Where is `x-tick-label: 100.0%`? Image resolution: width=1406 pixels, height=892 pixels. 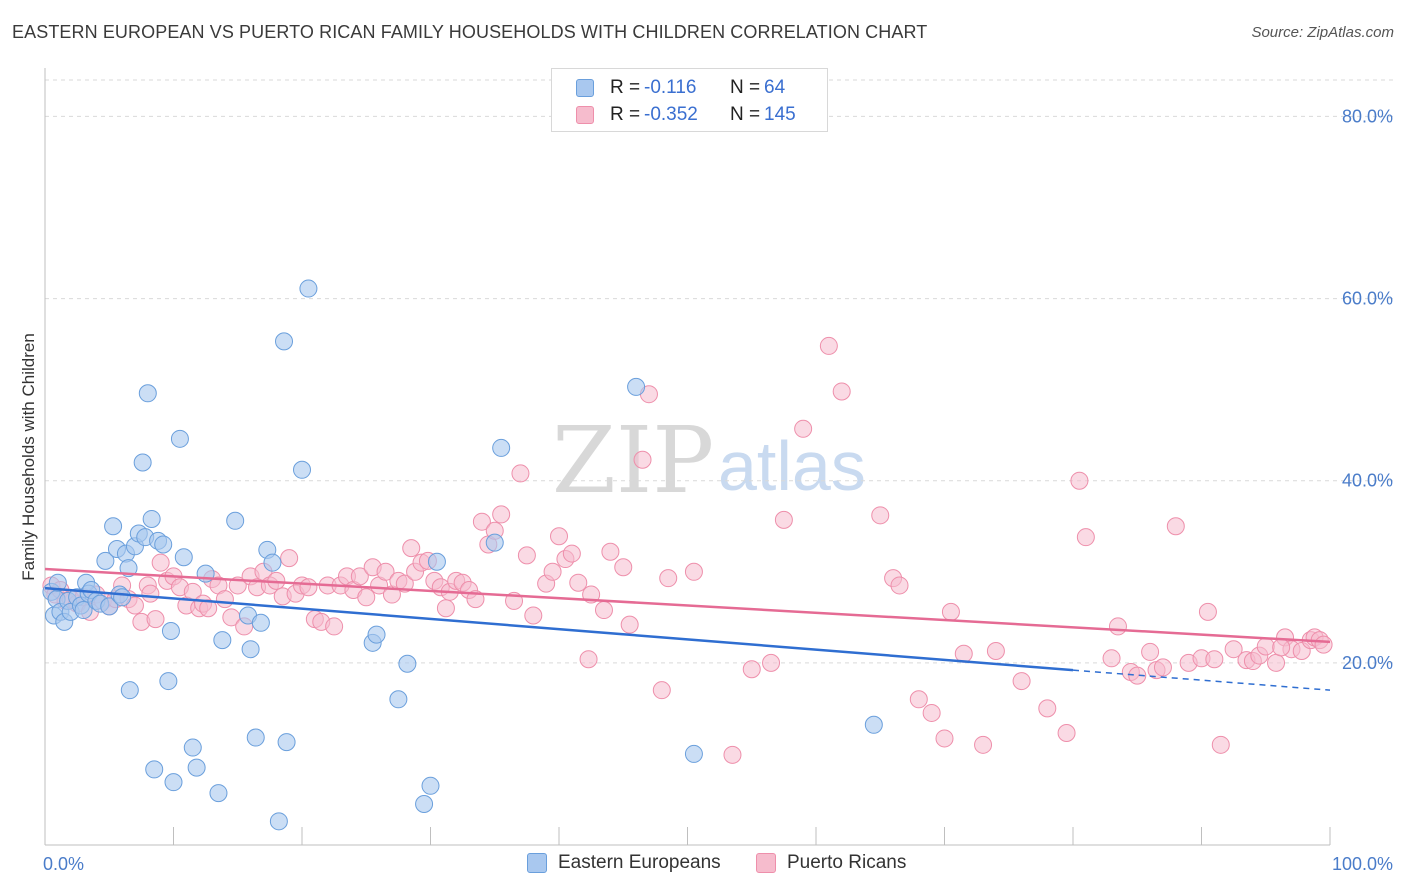 x-tick-label: 100.0% is located at coordinates (1362, 864).